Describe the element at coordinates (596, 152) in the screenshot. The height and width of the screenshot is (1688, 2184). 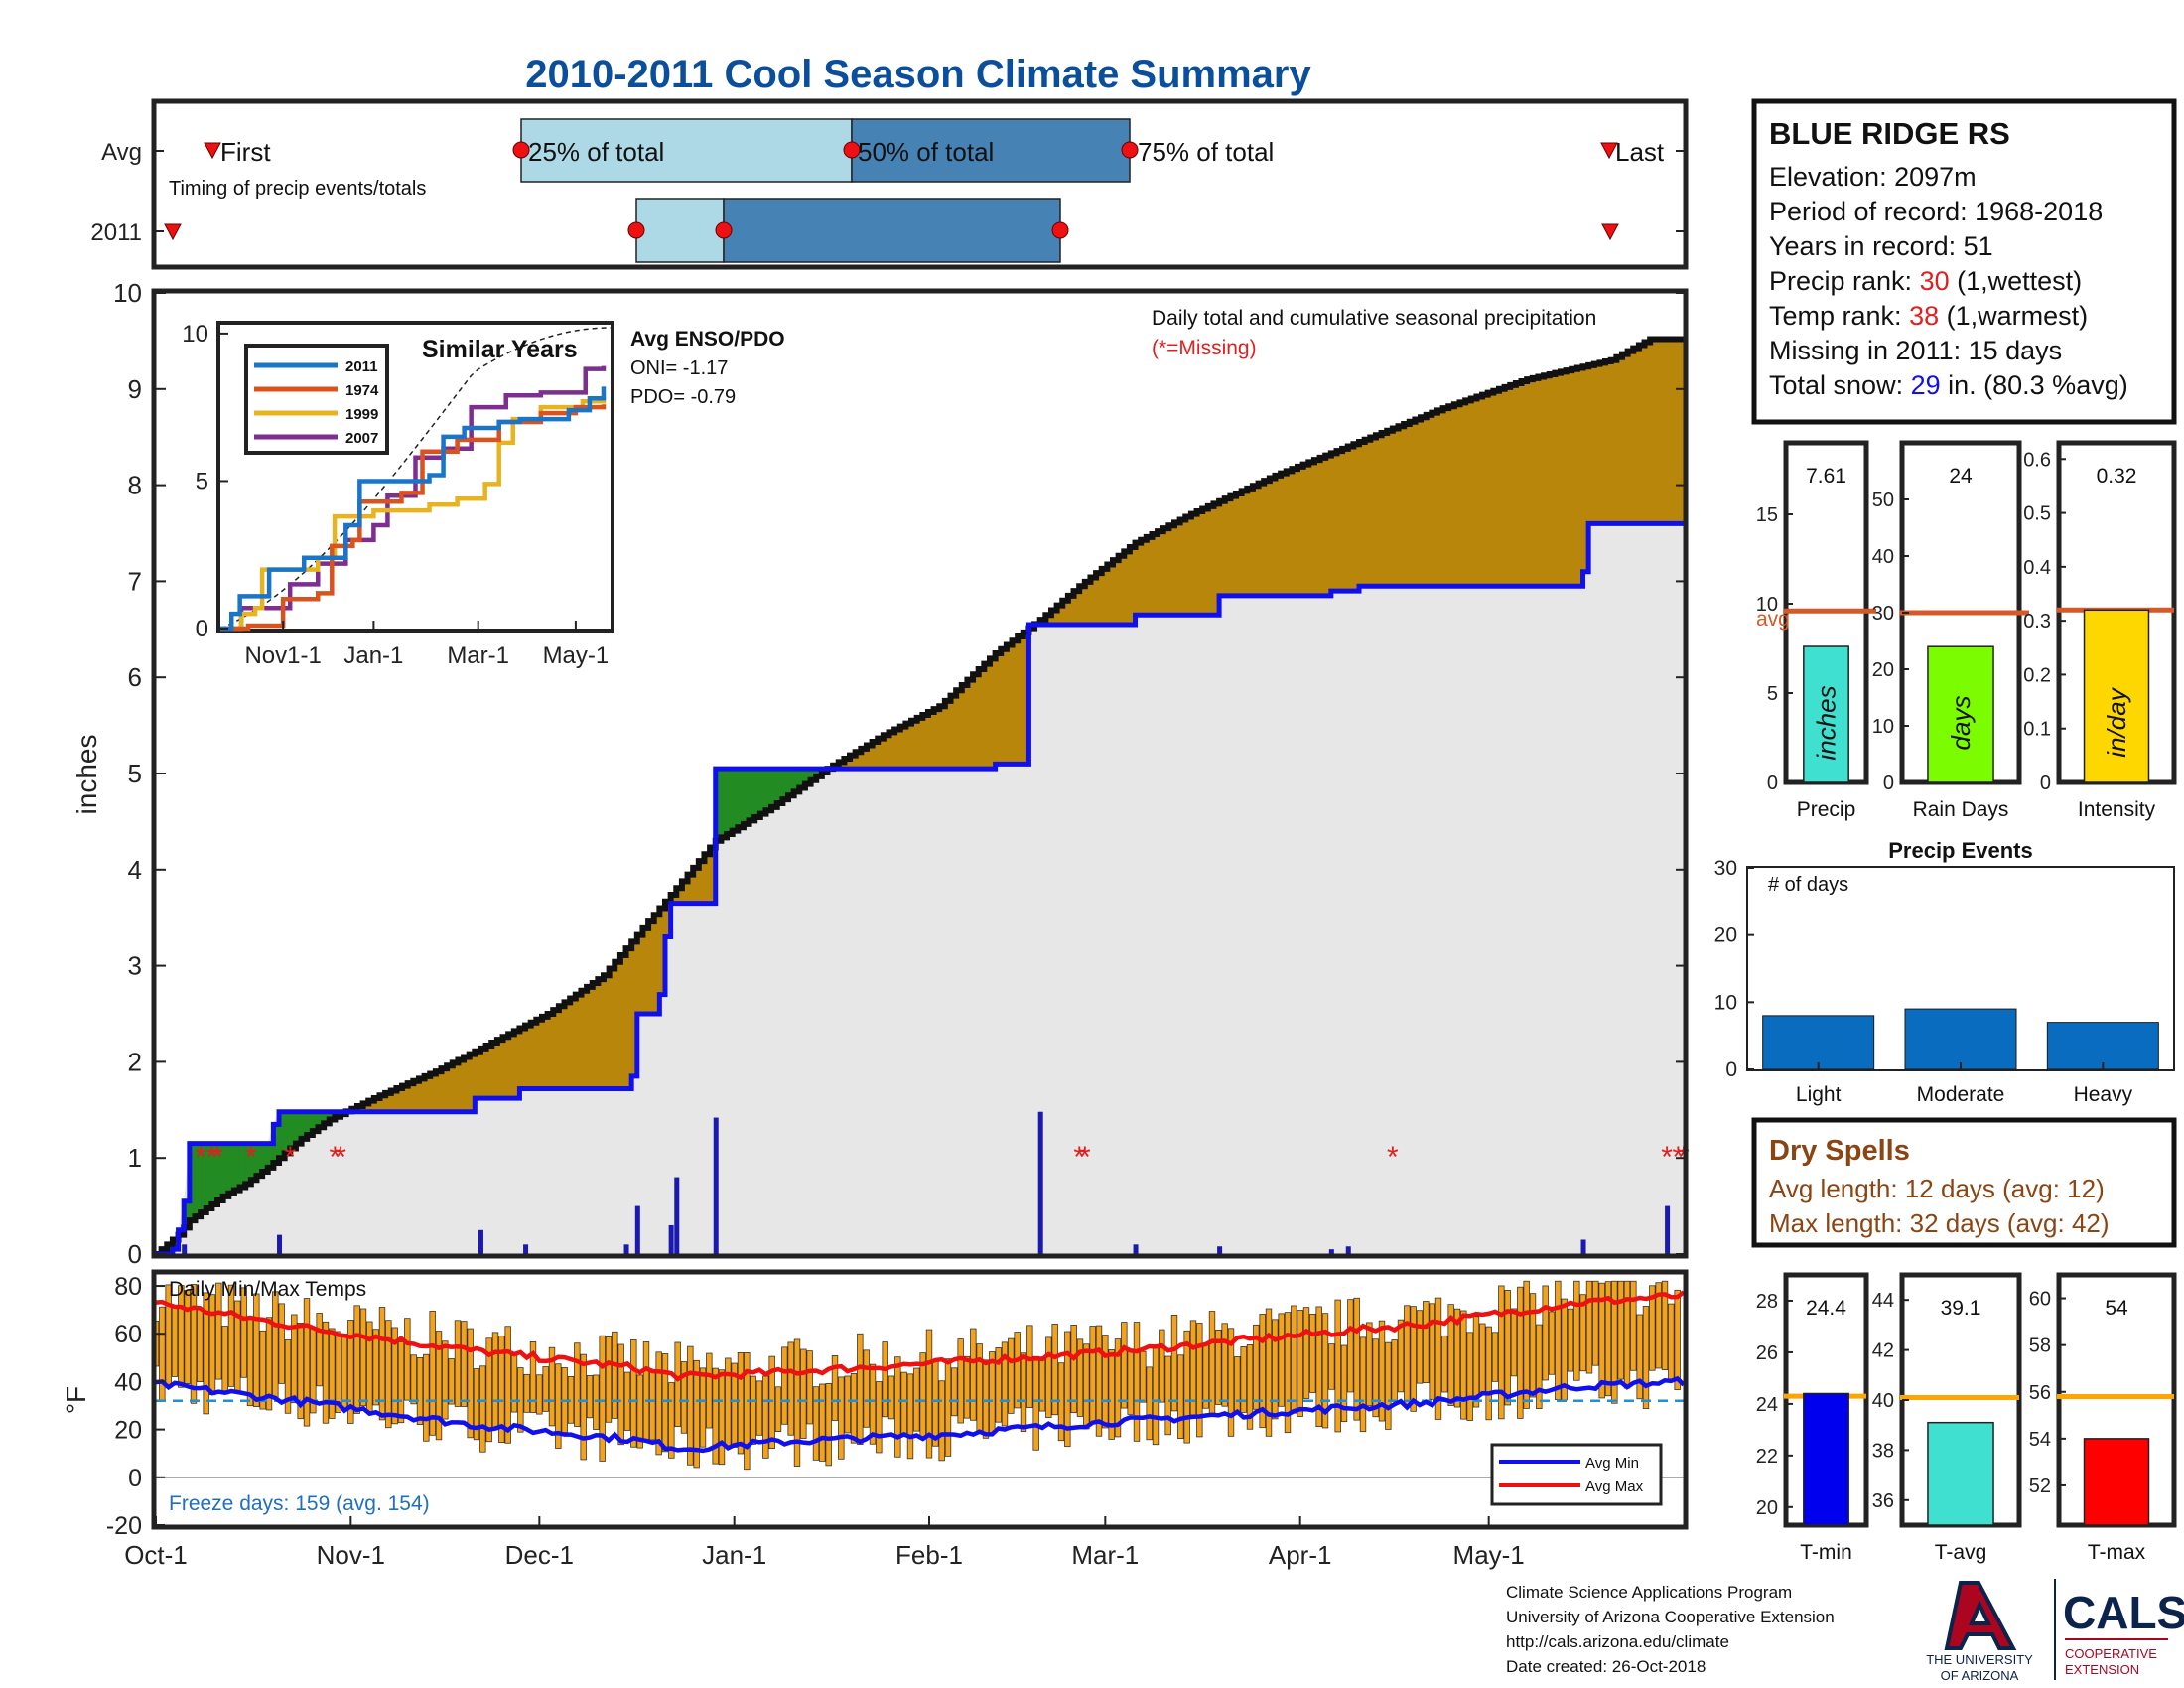
I see `p25-label: 25% of total` at that location.